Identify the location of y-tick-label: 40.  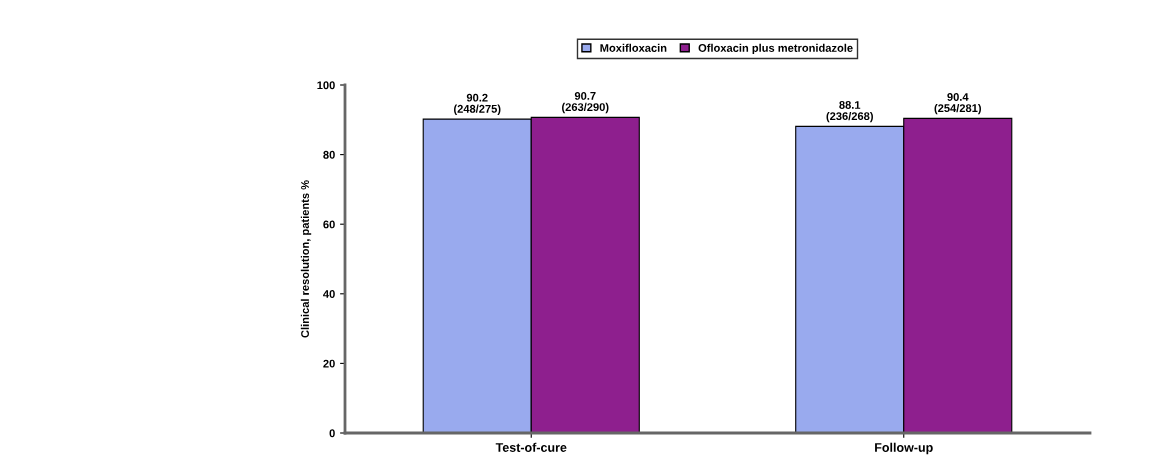
(329, 294).